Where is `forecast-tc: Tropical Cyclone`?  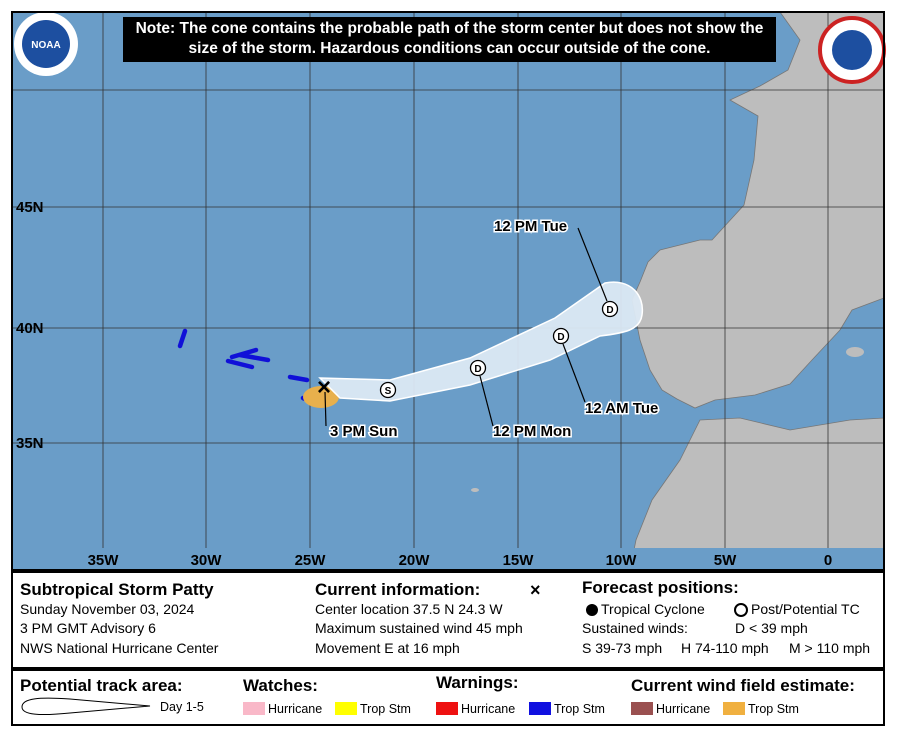 forecast-tc: Tropical Cyclone is located at coordinates (653, 609).